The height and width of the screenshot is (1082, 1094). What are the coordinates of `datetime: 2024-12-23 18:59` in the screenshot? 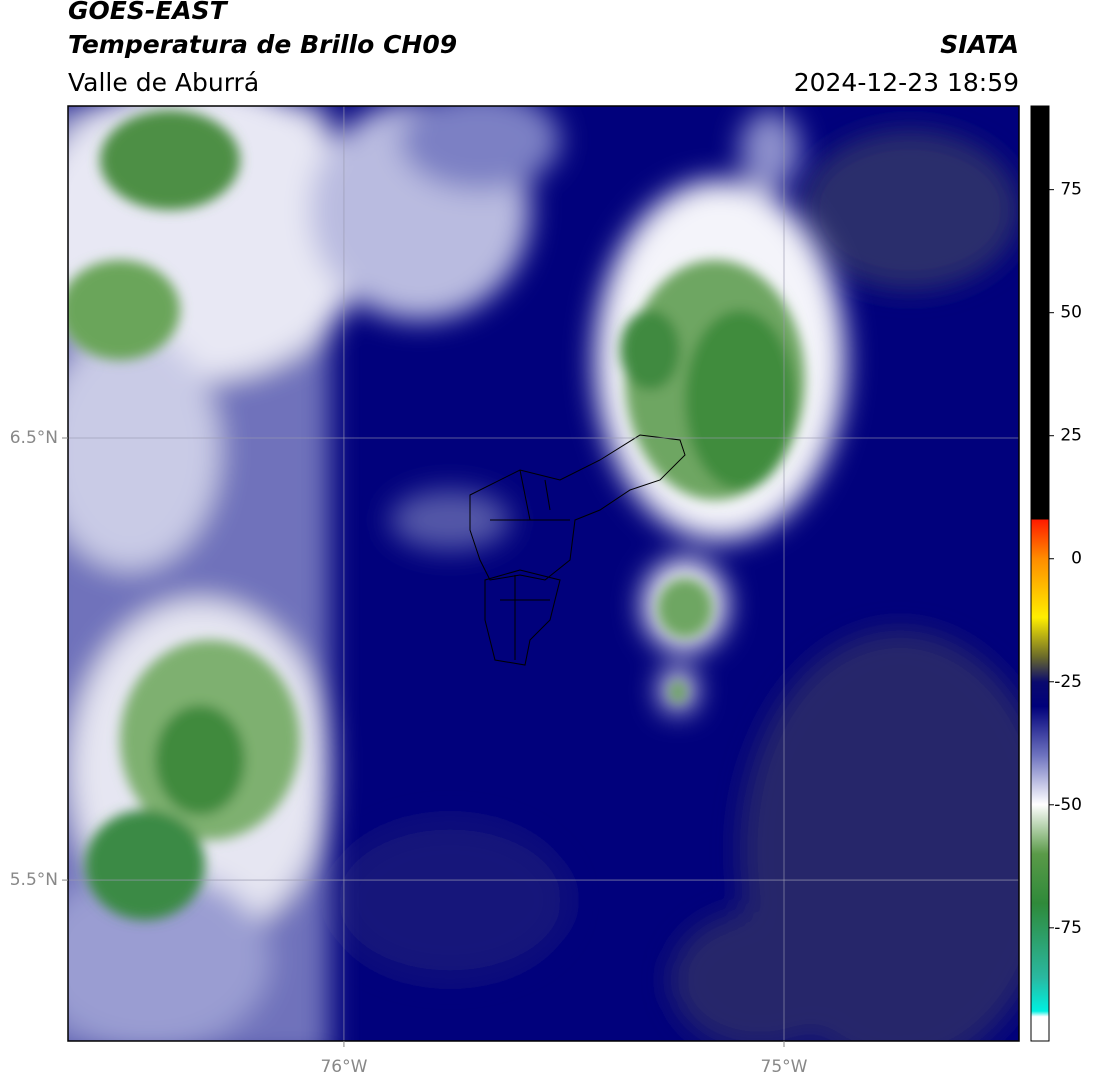 It's located at (906, 82).